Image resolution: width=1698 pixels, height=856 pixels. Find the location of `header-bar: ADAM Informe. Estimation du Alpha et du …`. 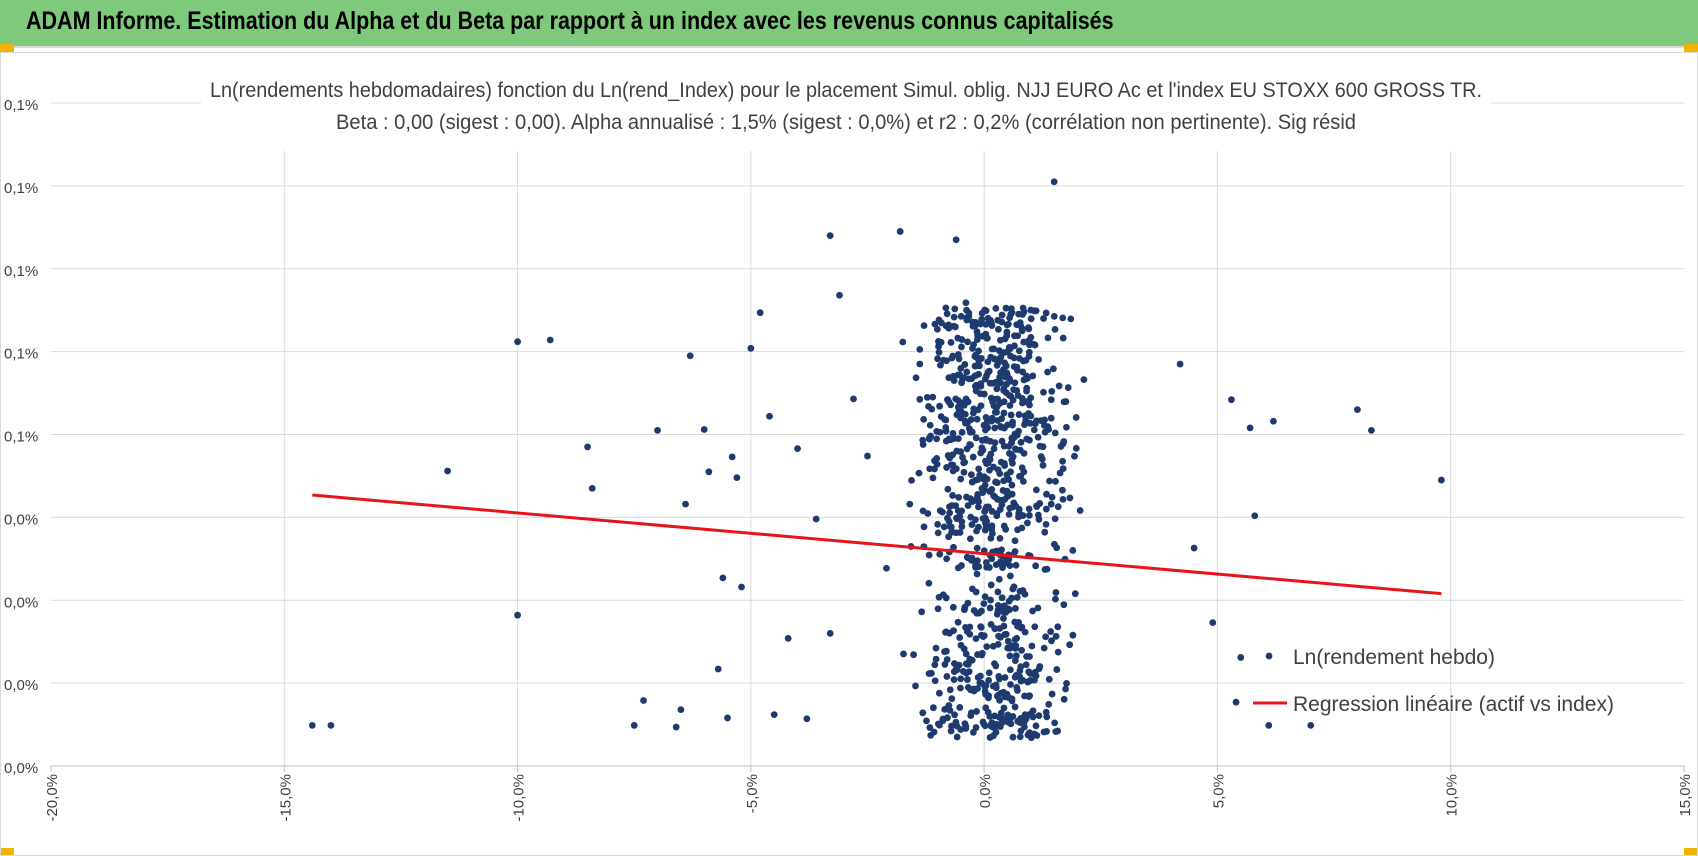

header-bar: ADAM Informe. Estimation du Alpha et du … is located at coordinates (849, 24).